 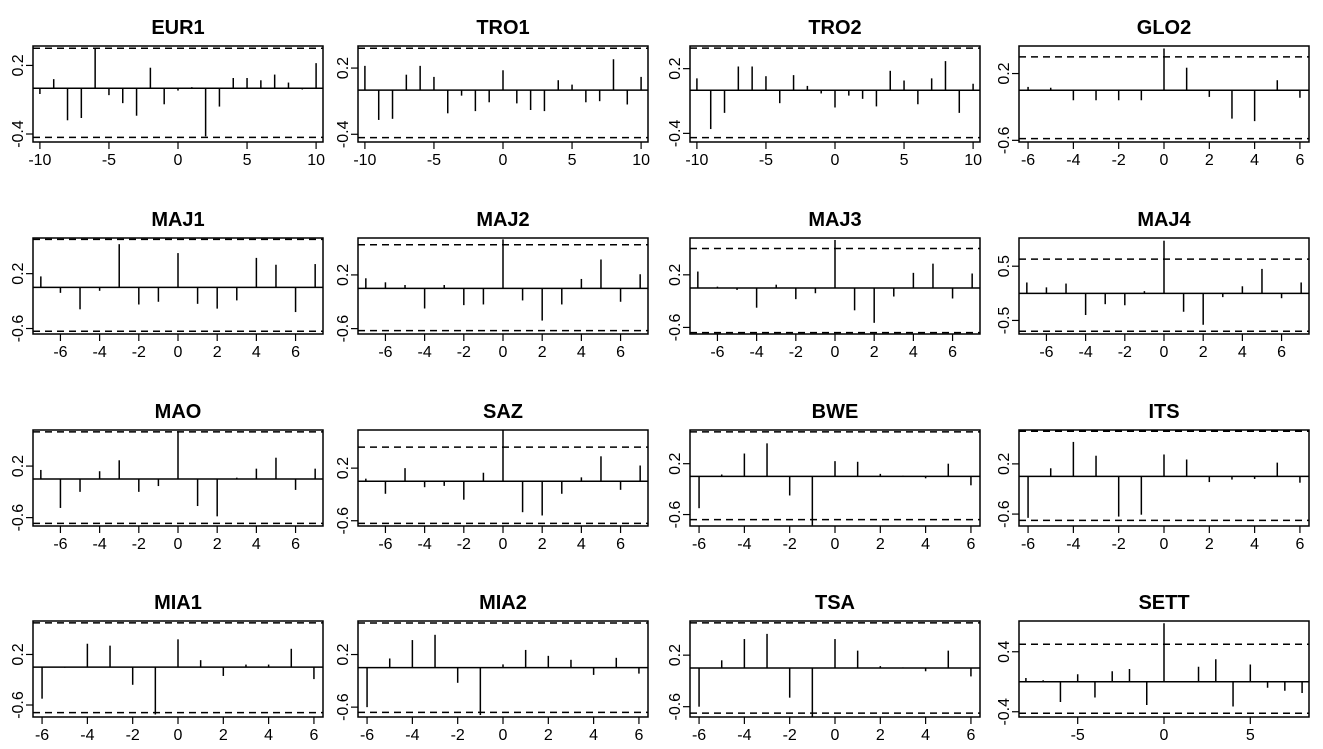 What do you see at coordinates (1153, 93) in the screenshot?
I see `panel-glo2: GLO2 -6 -4 -2 0 2 4 6 -0.6 0.2` at bounding box center [1153, 93].